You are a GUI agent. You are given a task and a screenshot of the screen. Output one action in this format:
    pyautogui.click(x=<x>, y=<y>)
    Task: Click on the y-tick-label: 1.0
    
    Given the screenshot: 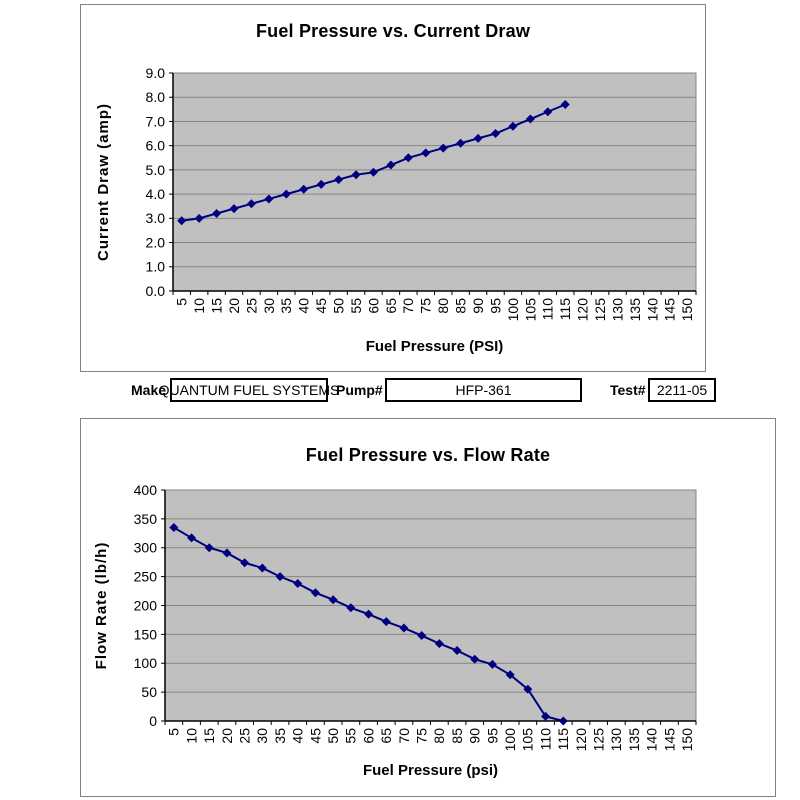 What is the action you would take?
    pyautogui.click(x=156, y=267)
    